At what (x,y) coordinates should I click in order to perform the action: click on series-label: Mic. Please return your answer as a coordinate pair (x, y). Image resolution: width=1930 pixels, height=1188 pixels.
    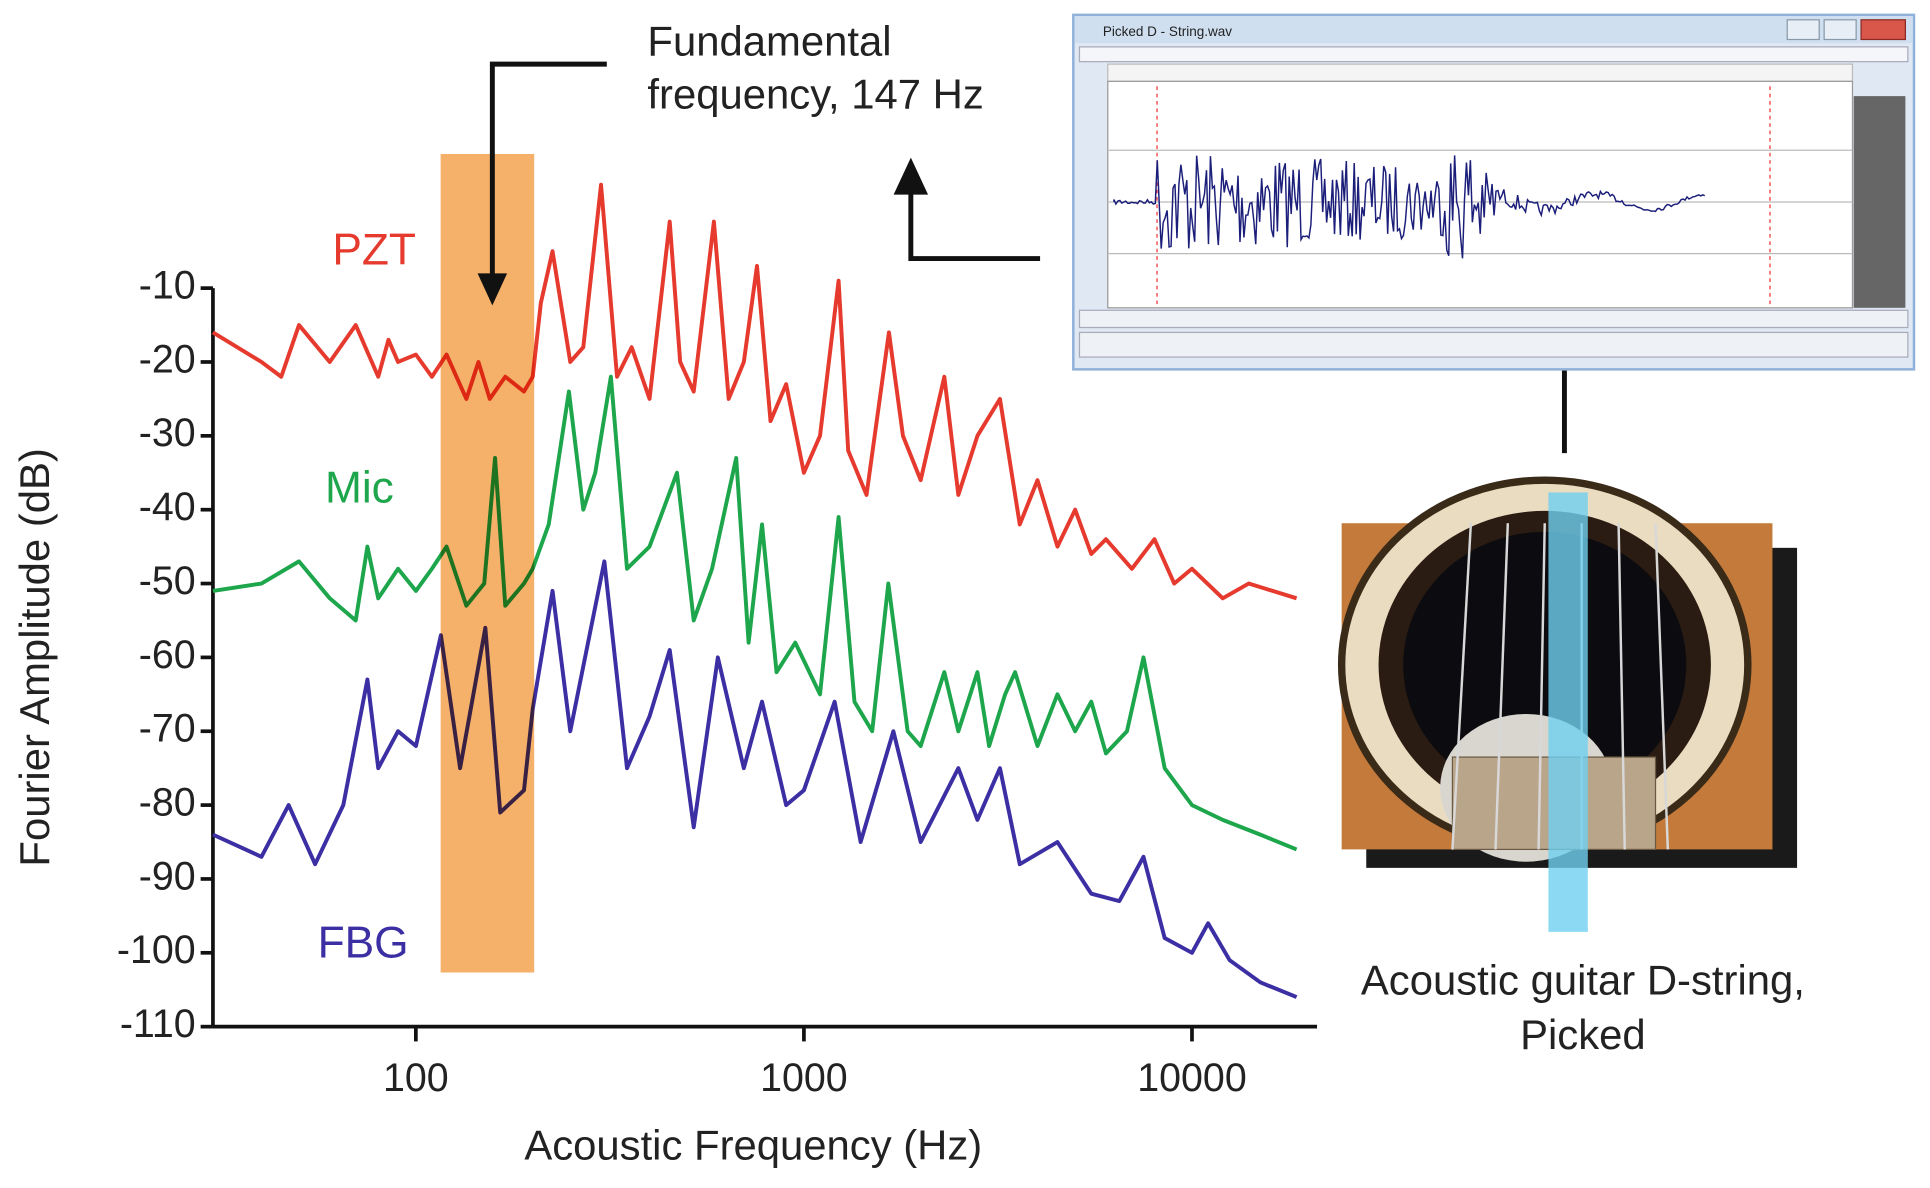
    Looking at the image, I should click on (359, 487).